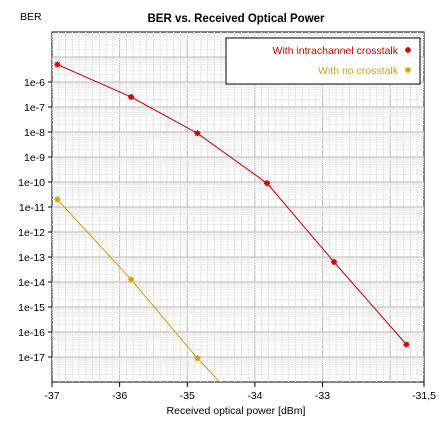 The height and width of the screenshot is (430, 445). Describe the element at coordinates (236, 19) in the screenshot. I see `chart-title: BER vs. Received Optical Power` at that location.